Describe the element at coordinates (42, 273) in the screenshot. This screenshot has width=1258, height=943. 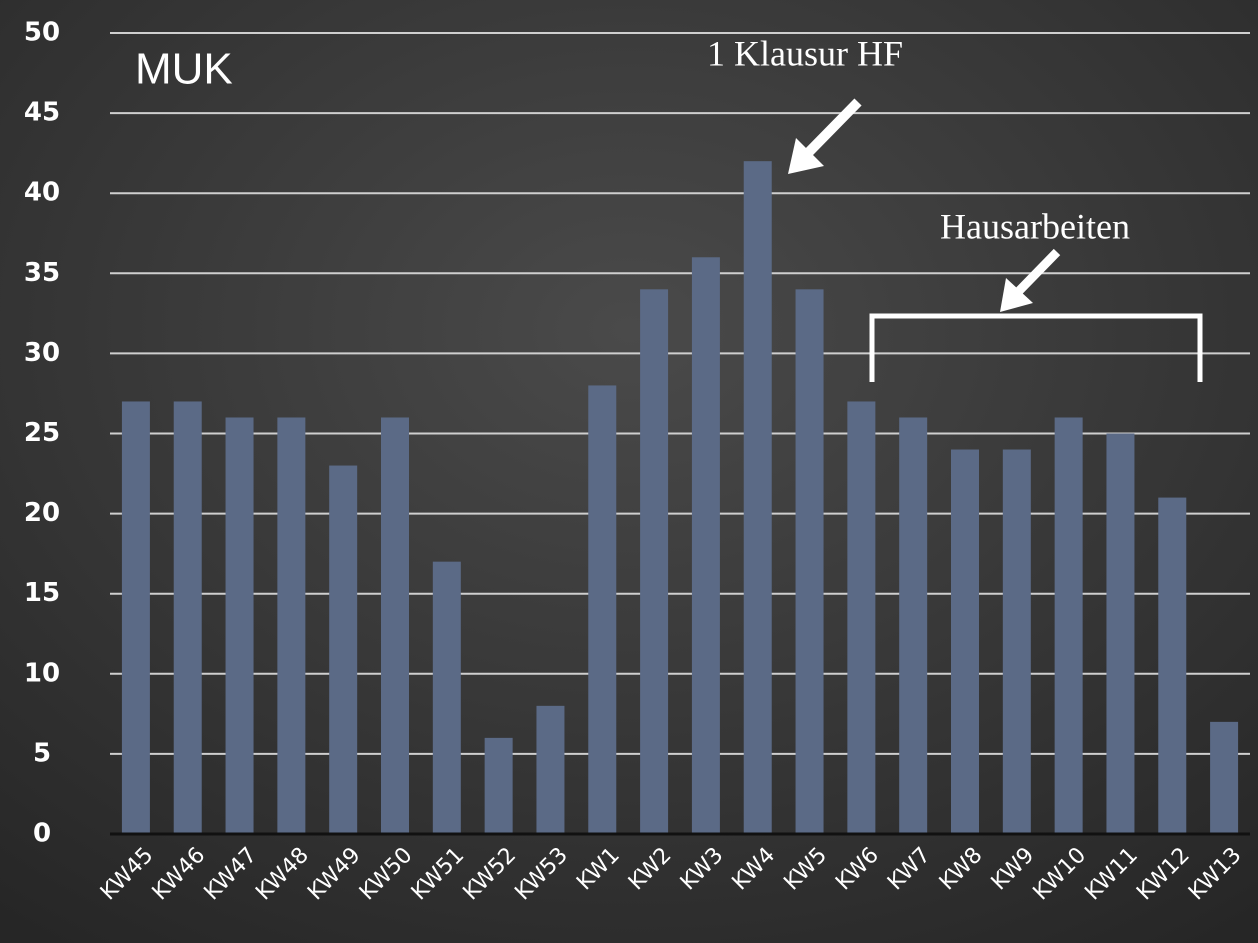
I see `y-tick-label: 35` at that location.